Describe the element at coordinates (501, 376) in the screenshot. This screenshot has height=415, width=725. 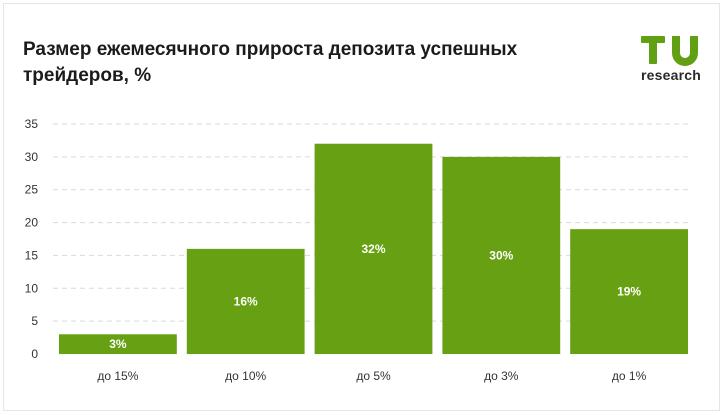
I see `x-tick-label: до 3%` at that location.